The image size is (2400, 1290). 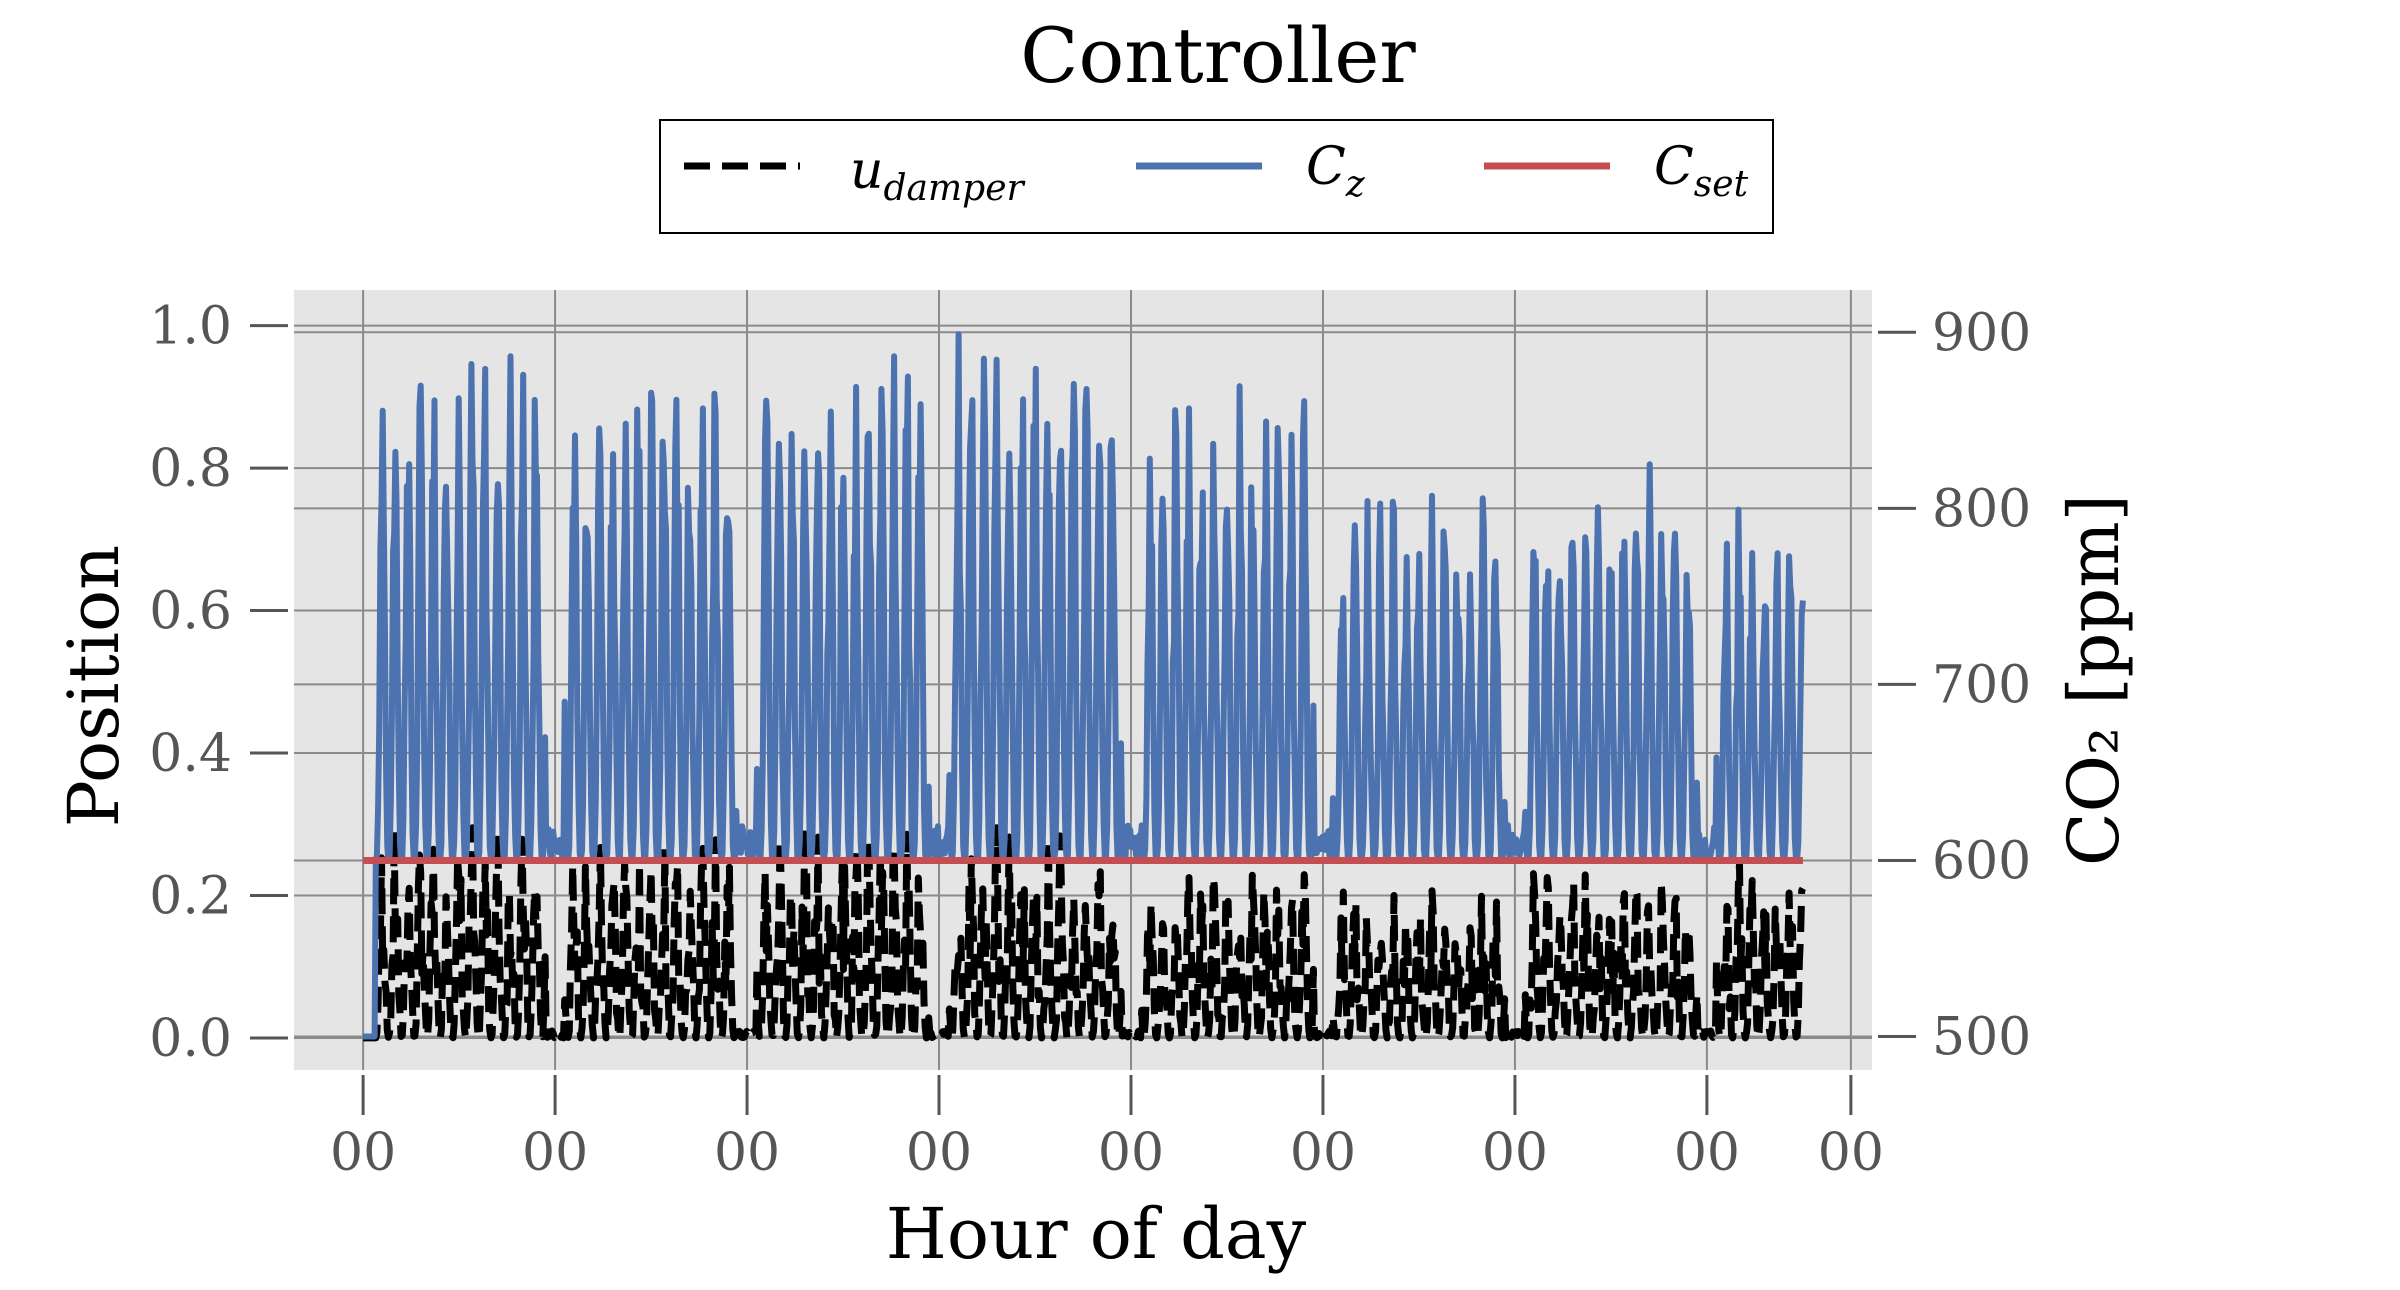 I want to click on y-left-tick-label: 0.2, so click(x=190, y=896).